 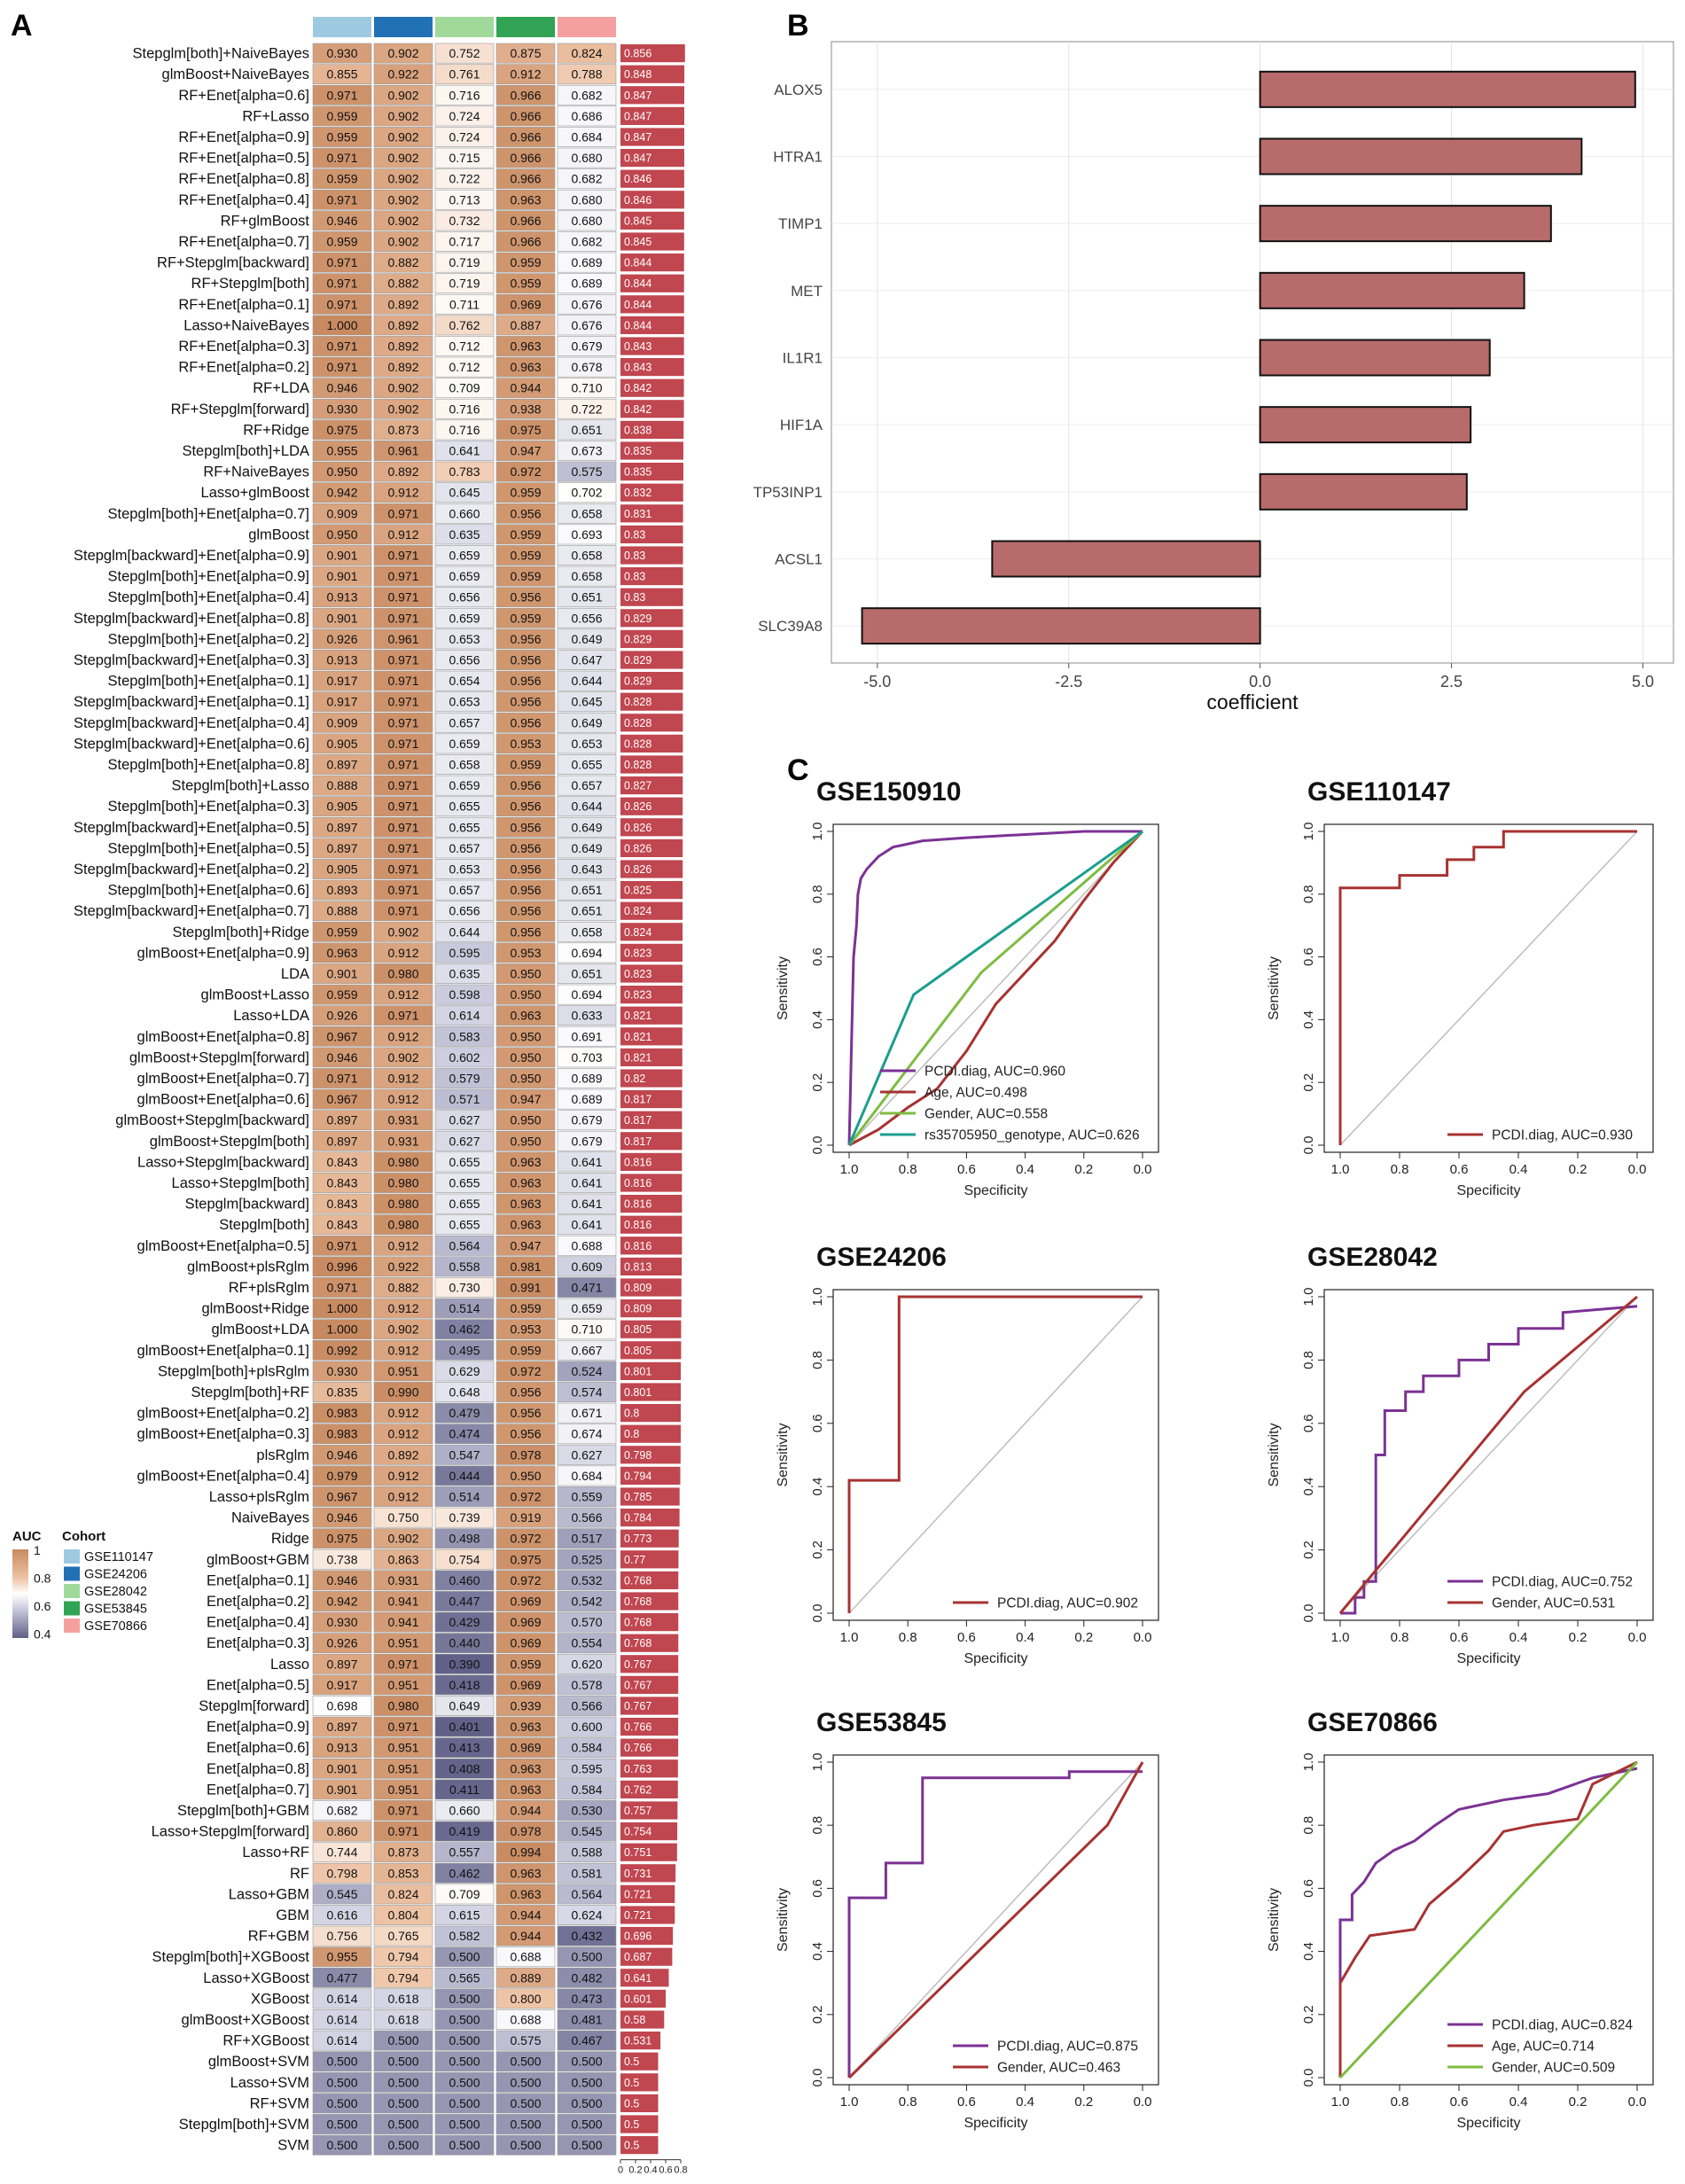 I want to click on heatmap-cell-value: 0.674, so click(x=586, y=1434).